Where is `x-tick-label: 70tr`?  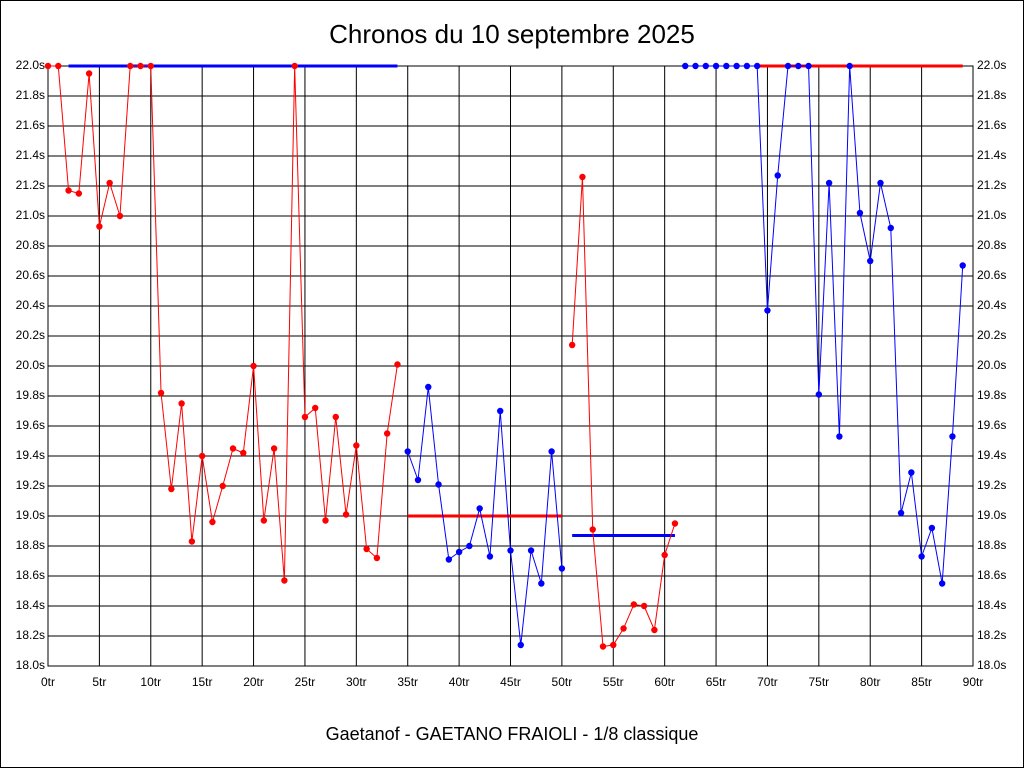 x-tick-label: 70tr is located at coordinates (767, 682).